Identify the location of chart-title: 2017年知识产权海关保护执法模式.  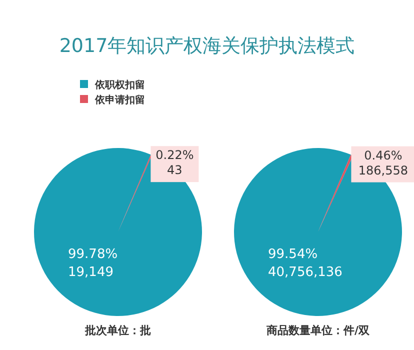
(207, 46).